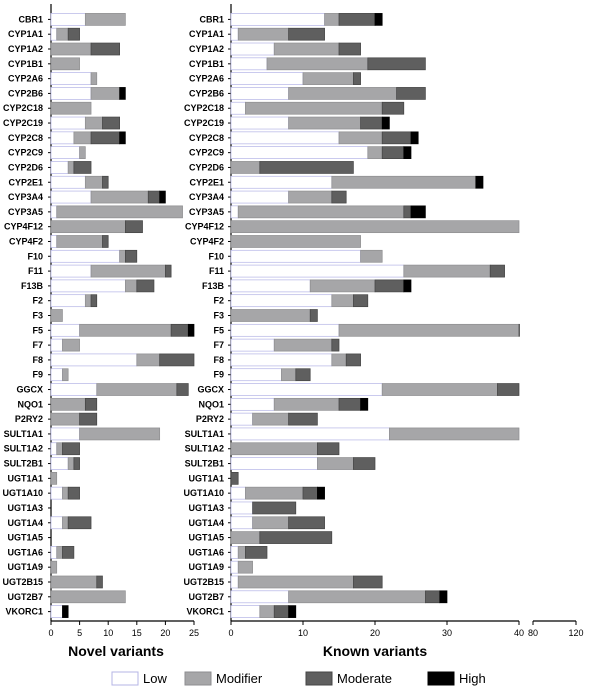  Describe the element at coordinates (204, 123) in the screenshot. I see `known-gene-label: CYP2C19` at that location.